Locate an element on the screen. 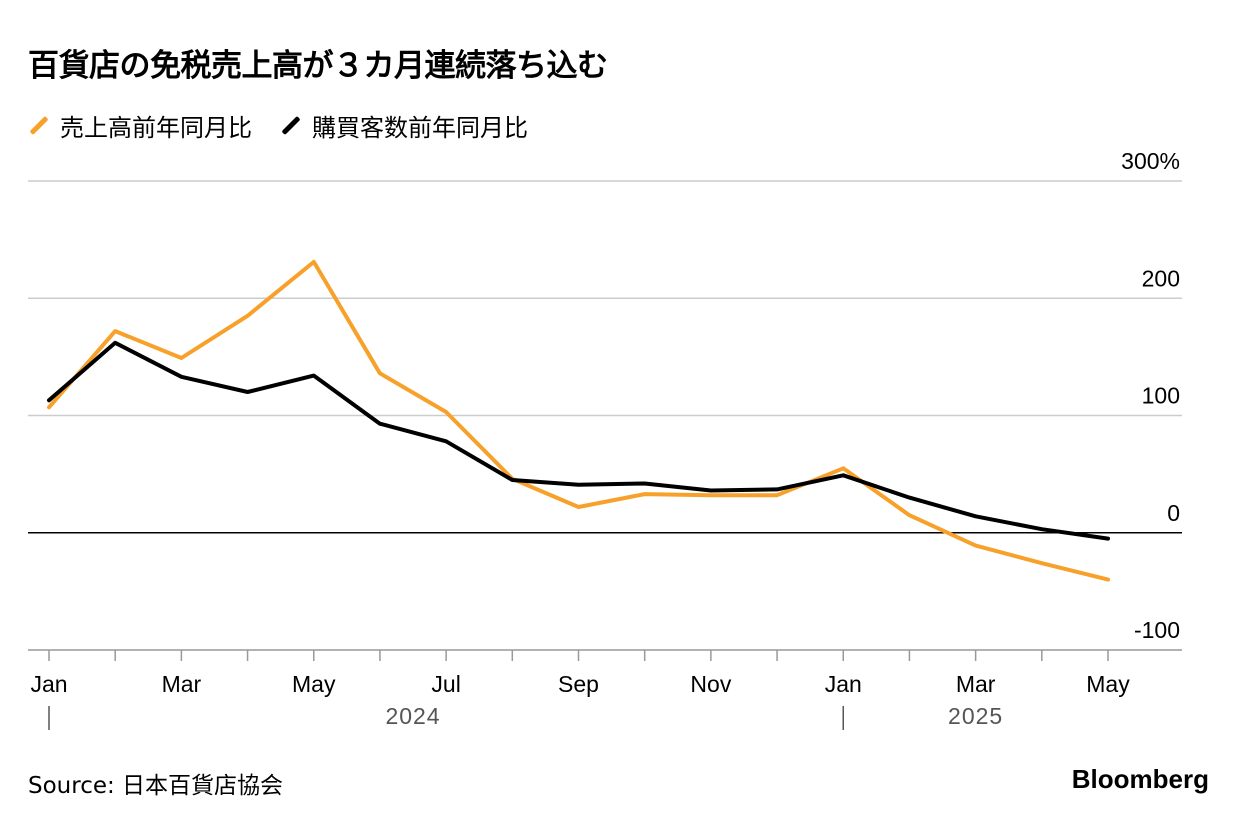 This screenshot has height=826, width=1237. x-tick-label: Sep is located at coordinates (578, 684).